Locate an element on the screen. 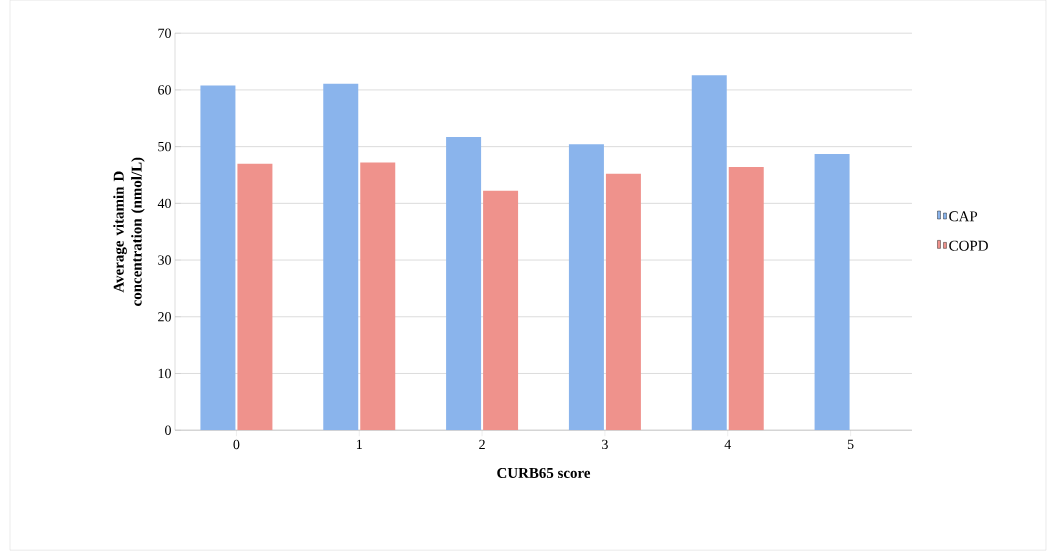 Image resolution: width=1053 pixels, height=553 pixels. y-tick-label: 70 is located at coordinates (164, 33).